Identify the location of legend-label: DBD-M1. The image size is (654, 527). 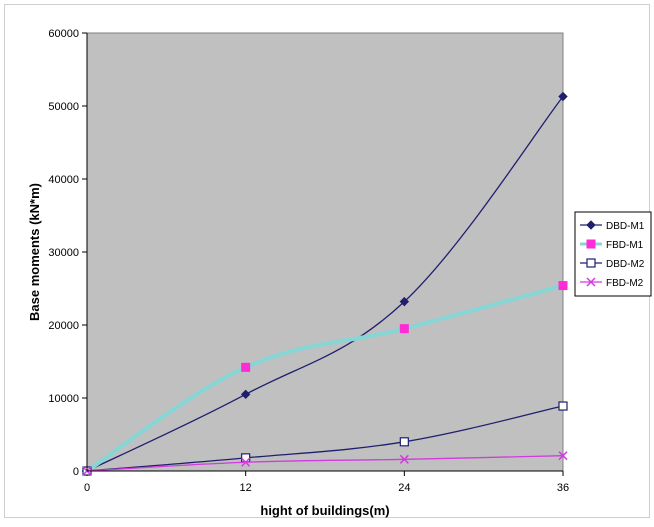
(625, 226).